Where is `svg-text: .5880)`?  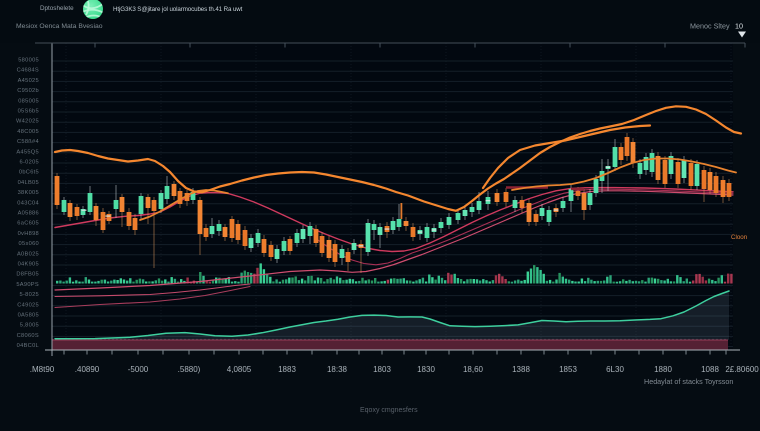
svg-text: .5880) is located at coordinates (189, 369).